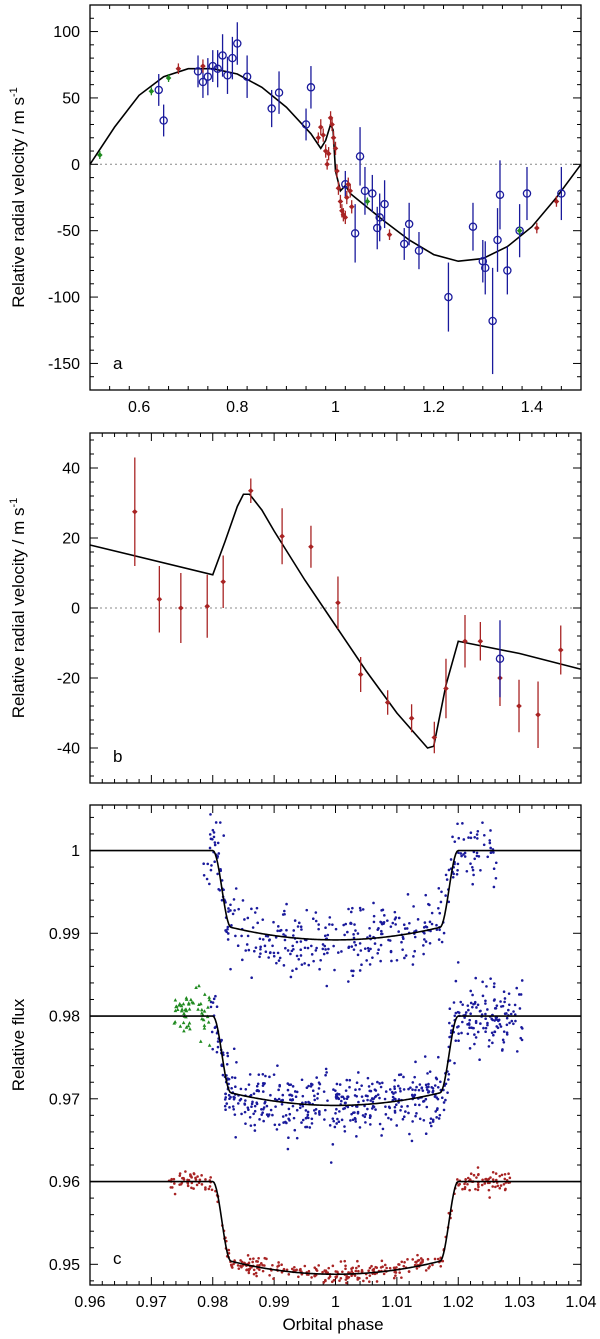 Image resolution: width=600 pixels, height=1339 pixels. What do you see at coordinates (64, 1099) in the screenshot?
I see `y-tick-label: 0.97` at bounding box center [64, 1099].